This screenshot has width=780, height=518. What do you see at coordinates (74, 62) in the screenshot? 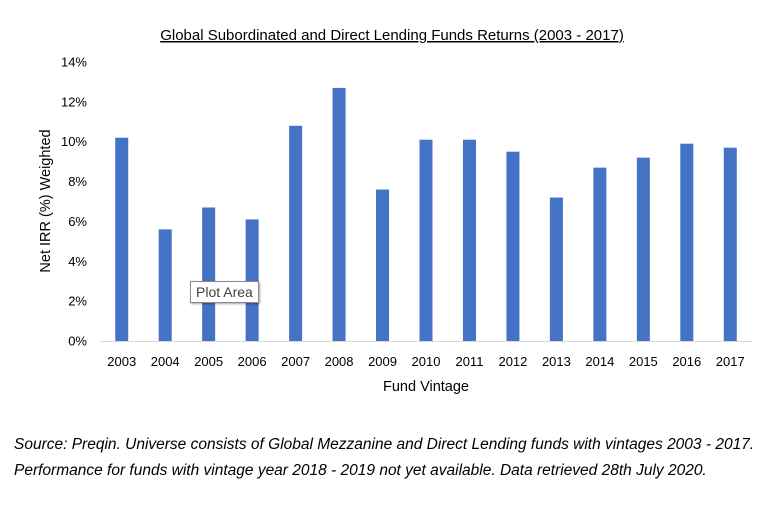
I see `y-tick-label: 14%` at bounding box center [74, 62].